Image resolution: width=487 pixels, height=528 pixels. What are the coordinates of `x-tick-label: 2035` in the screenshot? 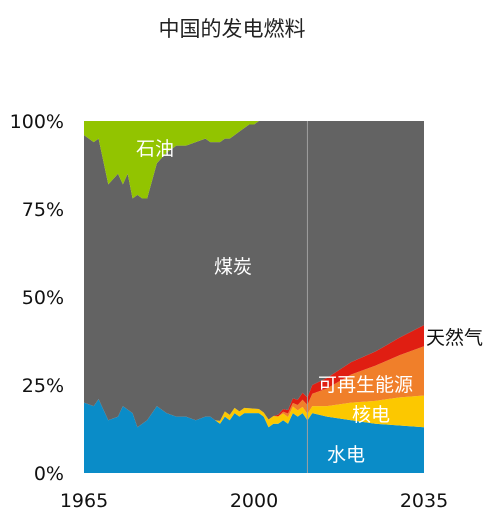 It's located at (424, 501).